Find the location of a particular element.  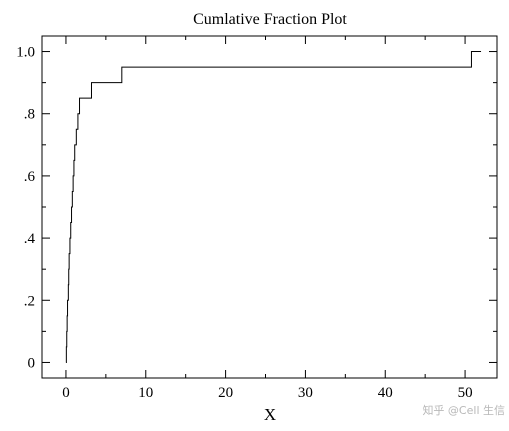

y-tick-label: 1.0 is located at coordinates (25, 53).